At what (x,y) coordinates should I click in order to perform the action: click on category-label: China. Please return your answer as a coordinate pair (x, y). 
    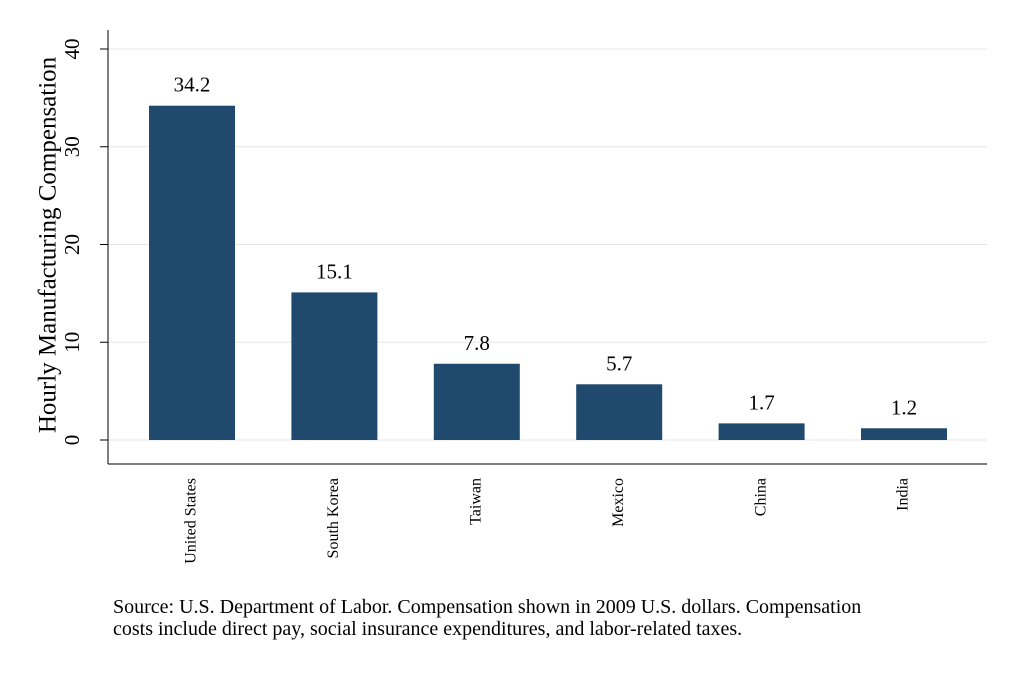
    Looking at the image, I should click on (760, 497).